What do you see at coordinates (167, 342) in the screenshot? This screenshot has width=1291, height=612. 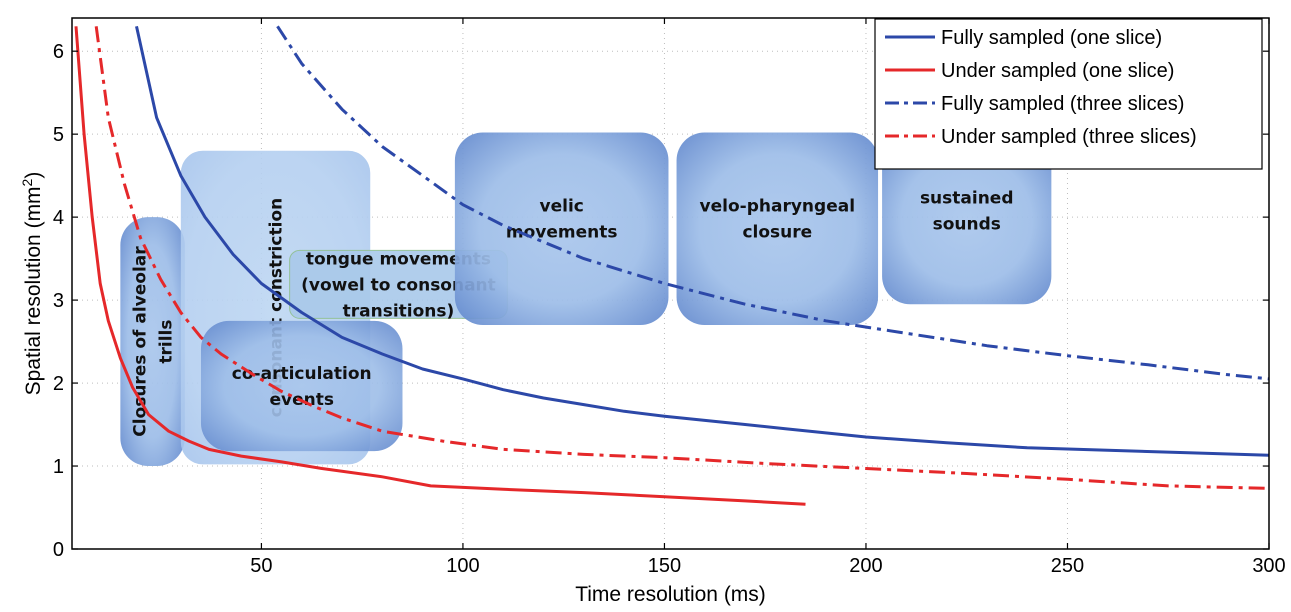 I see `region-label-line: trills` at bounding box center [167, 342].